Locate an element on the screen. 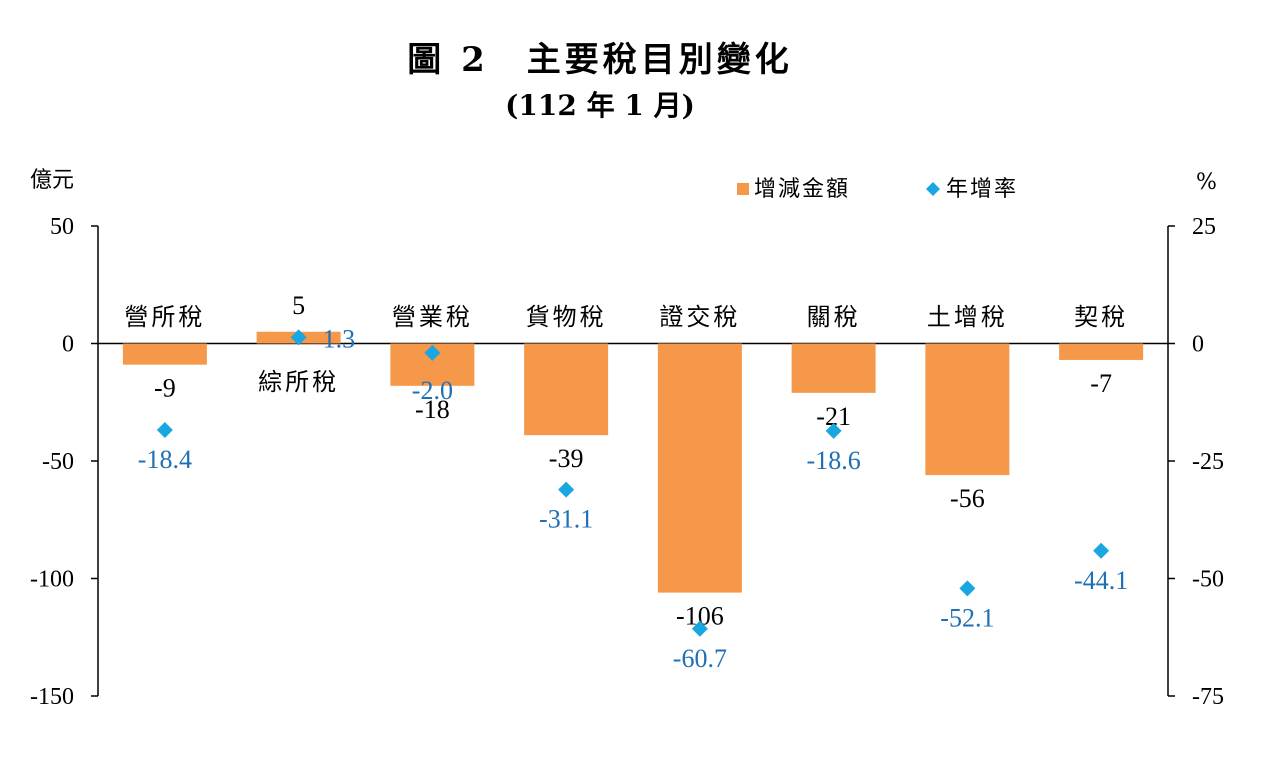 Image resolution: width=1280 pixels, height=757 pixels. left-tick-label: -100 is located at coordinates (52, 580).